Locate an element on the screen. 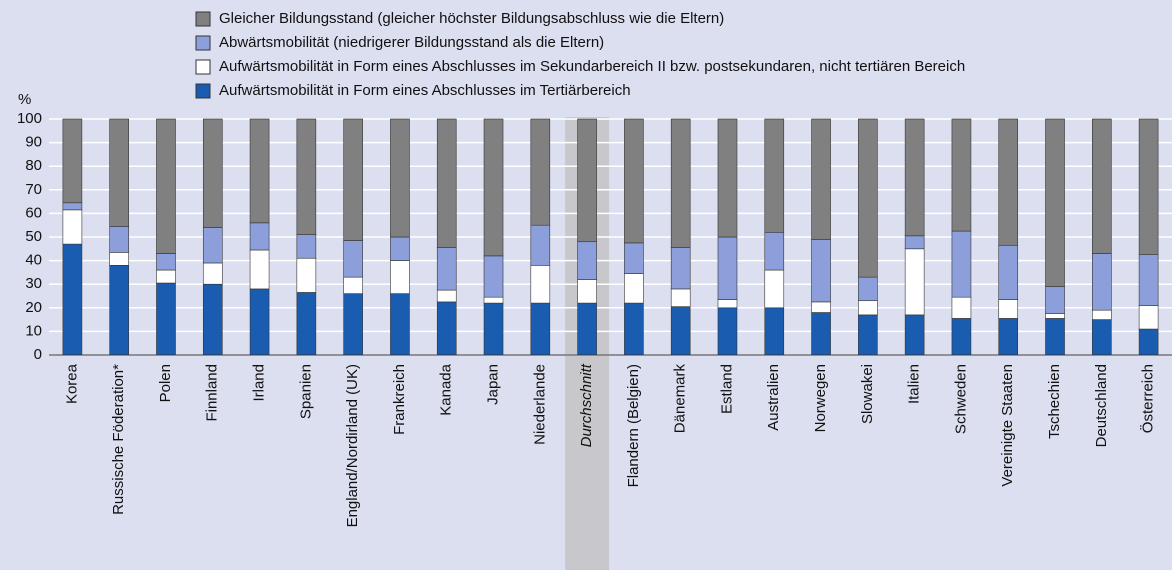  x-tick-label: Durchschnitt is located at coordinates (586, 405).